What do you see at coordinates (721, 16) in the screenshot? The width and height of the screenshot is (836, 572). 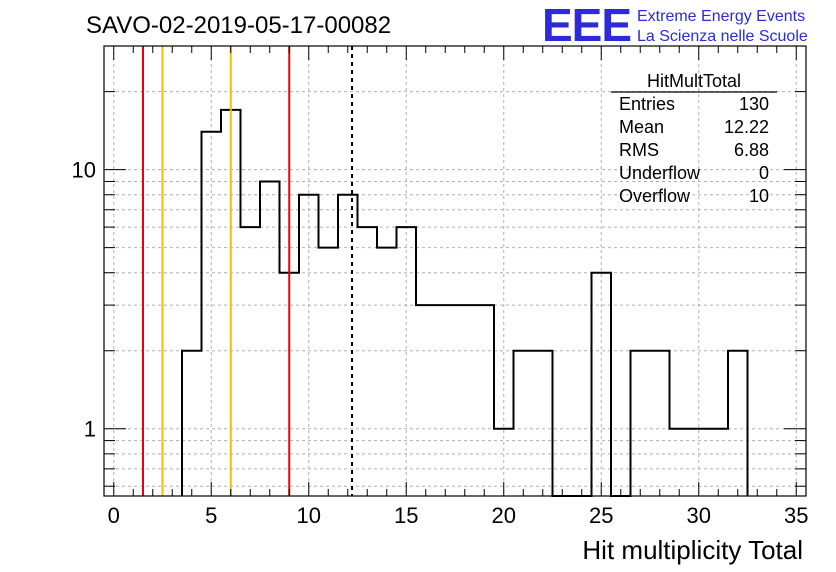 I see `eee-logo-line1: Extreme Energy Events` at bounding box center [721, 16].